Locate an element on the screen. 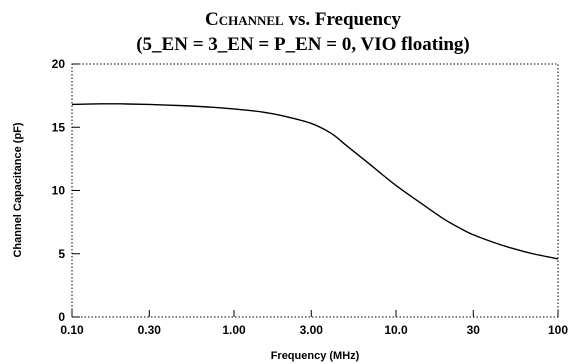 Image resolution: width=587 pixels, height=364 pixels. y-tick-label: 15 is located at coordinates (59, 127).